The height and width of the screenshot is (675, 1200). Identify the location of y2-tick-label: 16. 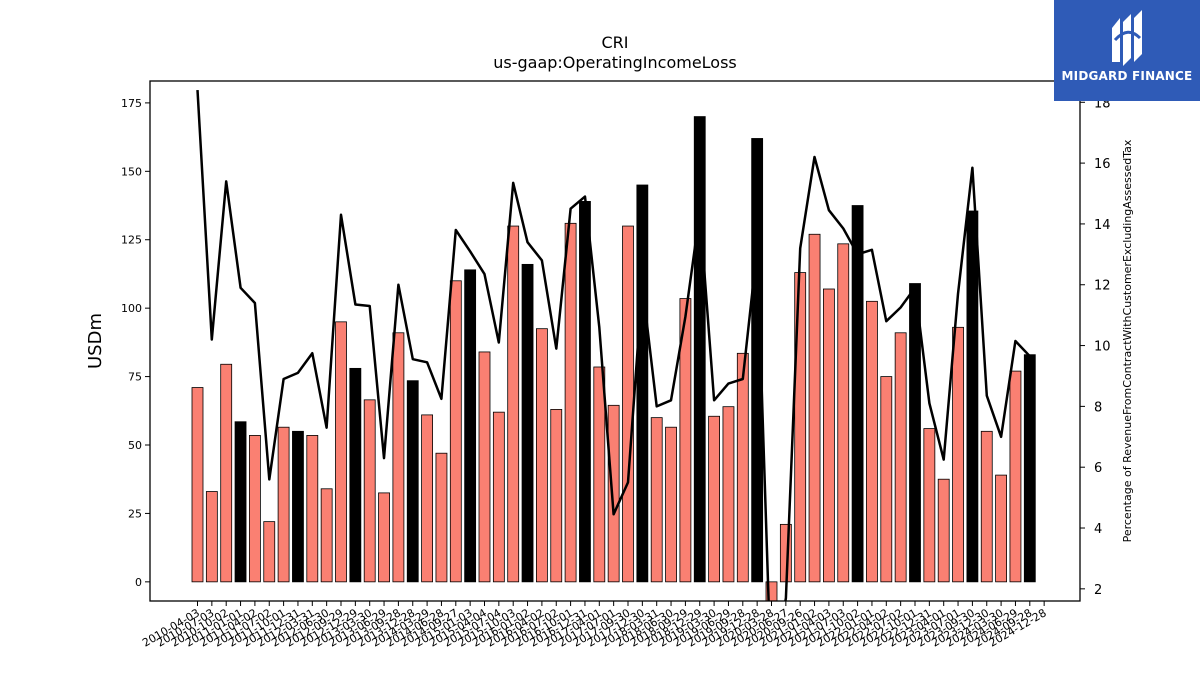
(1102, 164).